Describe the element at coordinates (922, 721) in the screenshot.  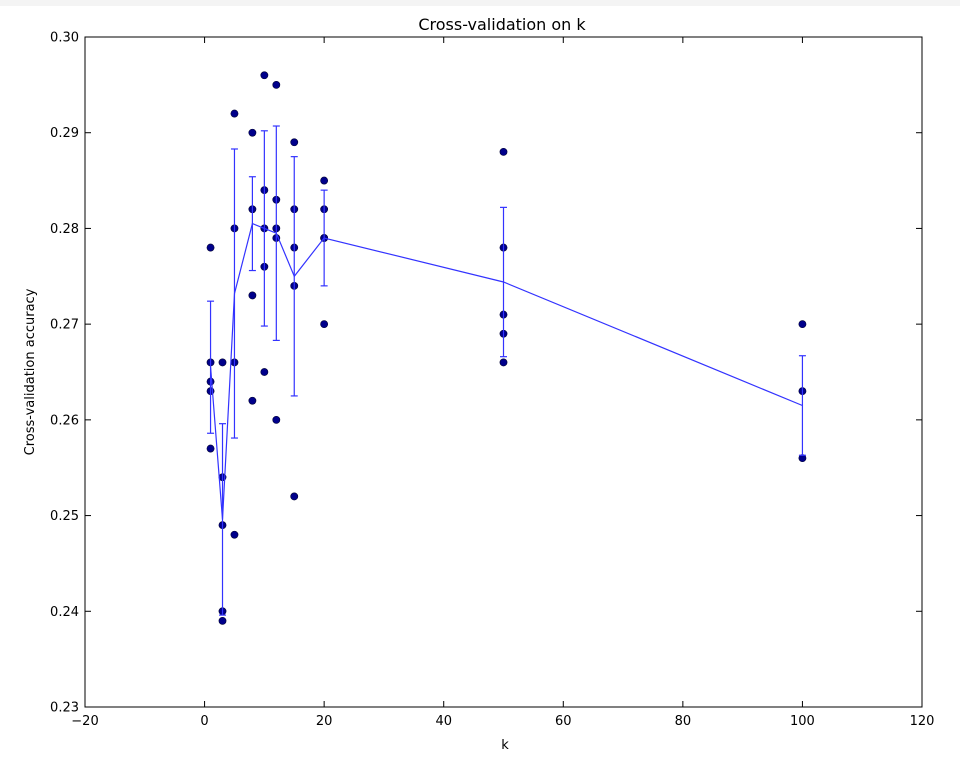
I see `x-tick-label: 120` at that location.